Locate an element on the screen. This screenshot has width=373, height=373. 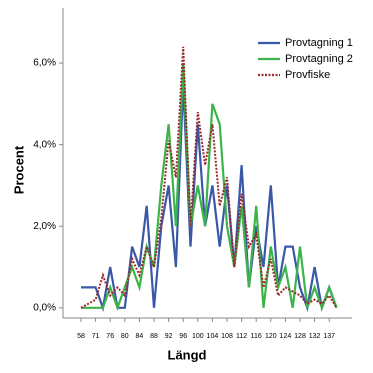
x-tick-label: 132 is located at coordinates (315, 336).